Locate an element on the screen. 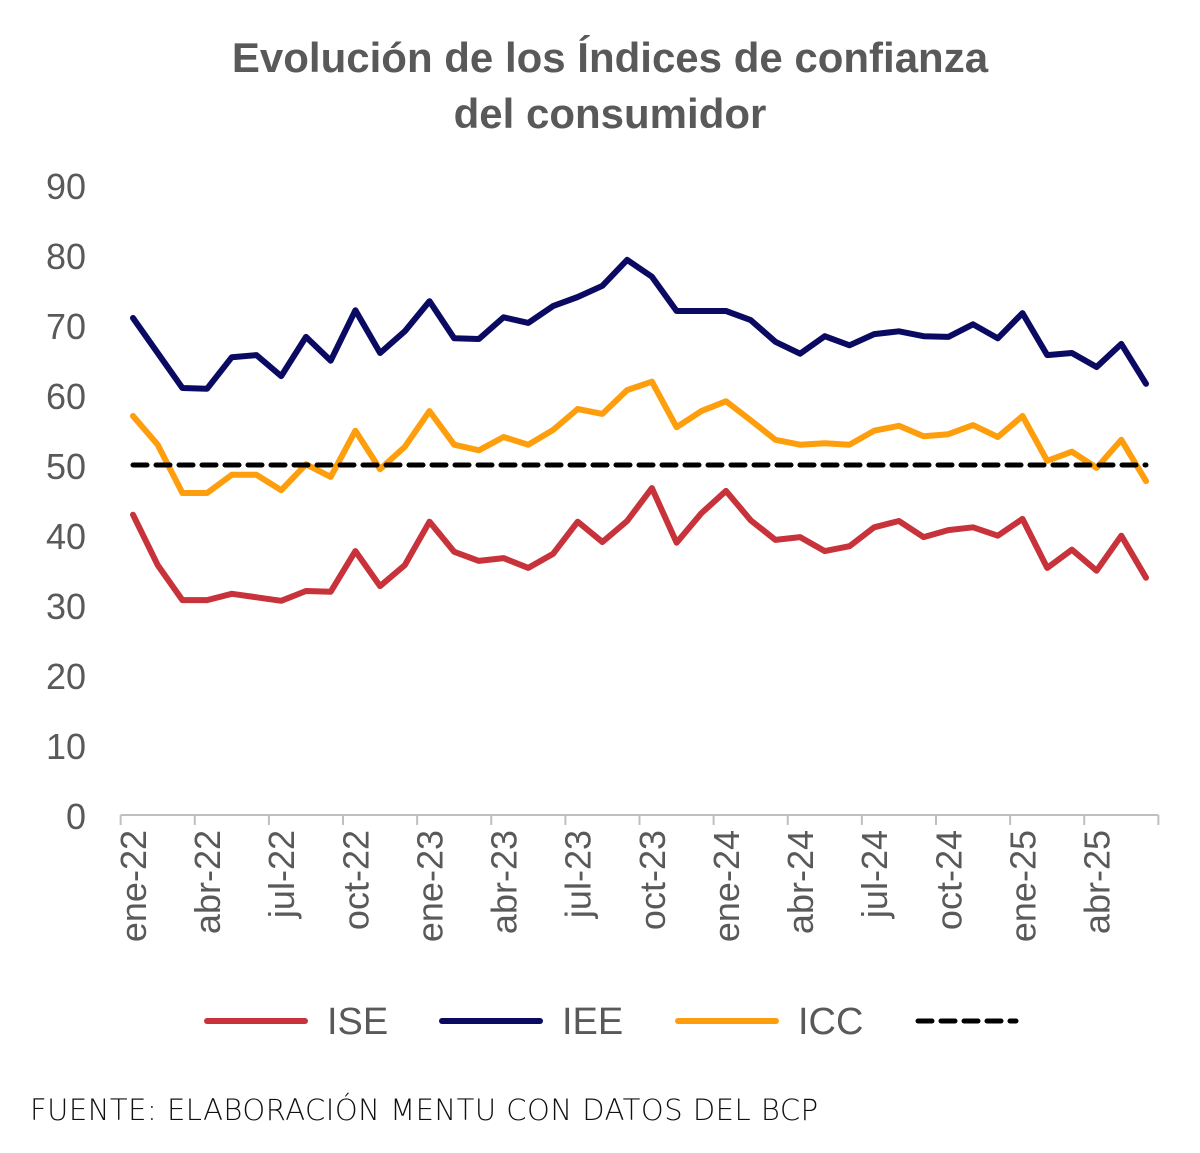  x-tick-label: ene-25 is located at coordinates (1022, 886).